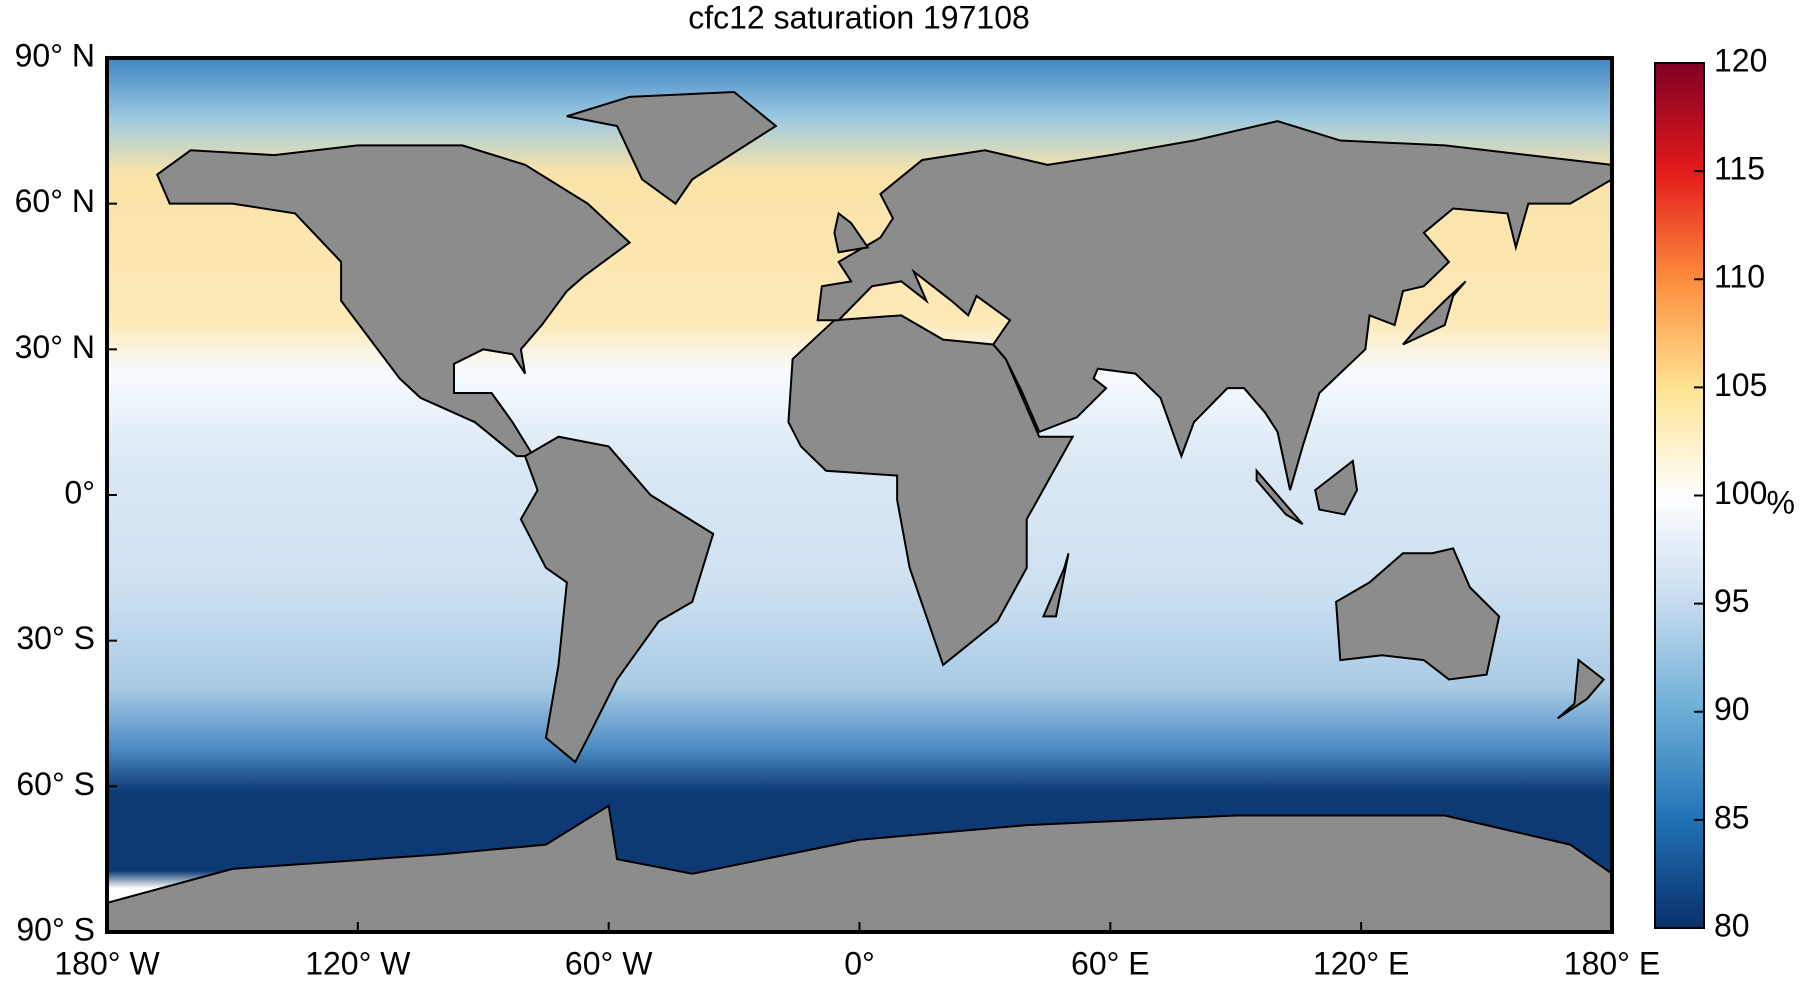 This screenshot has width=1808, height=984. Describe the element at coordinates (609, 963) in the screenshot. I see `x-tick-label: 60° W` at that location.